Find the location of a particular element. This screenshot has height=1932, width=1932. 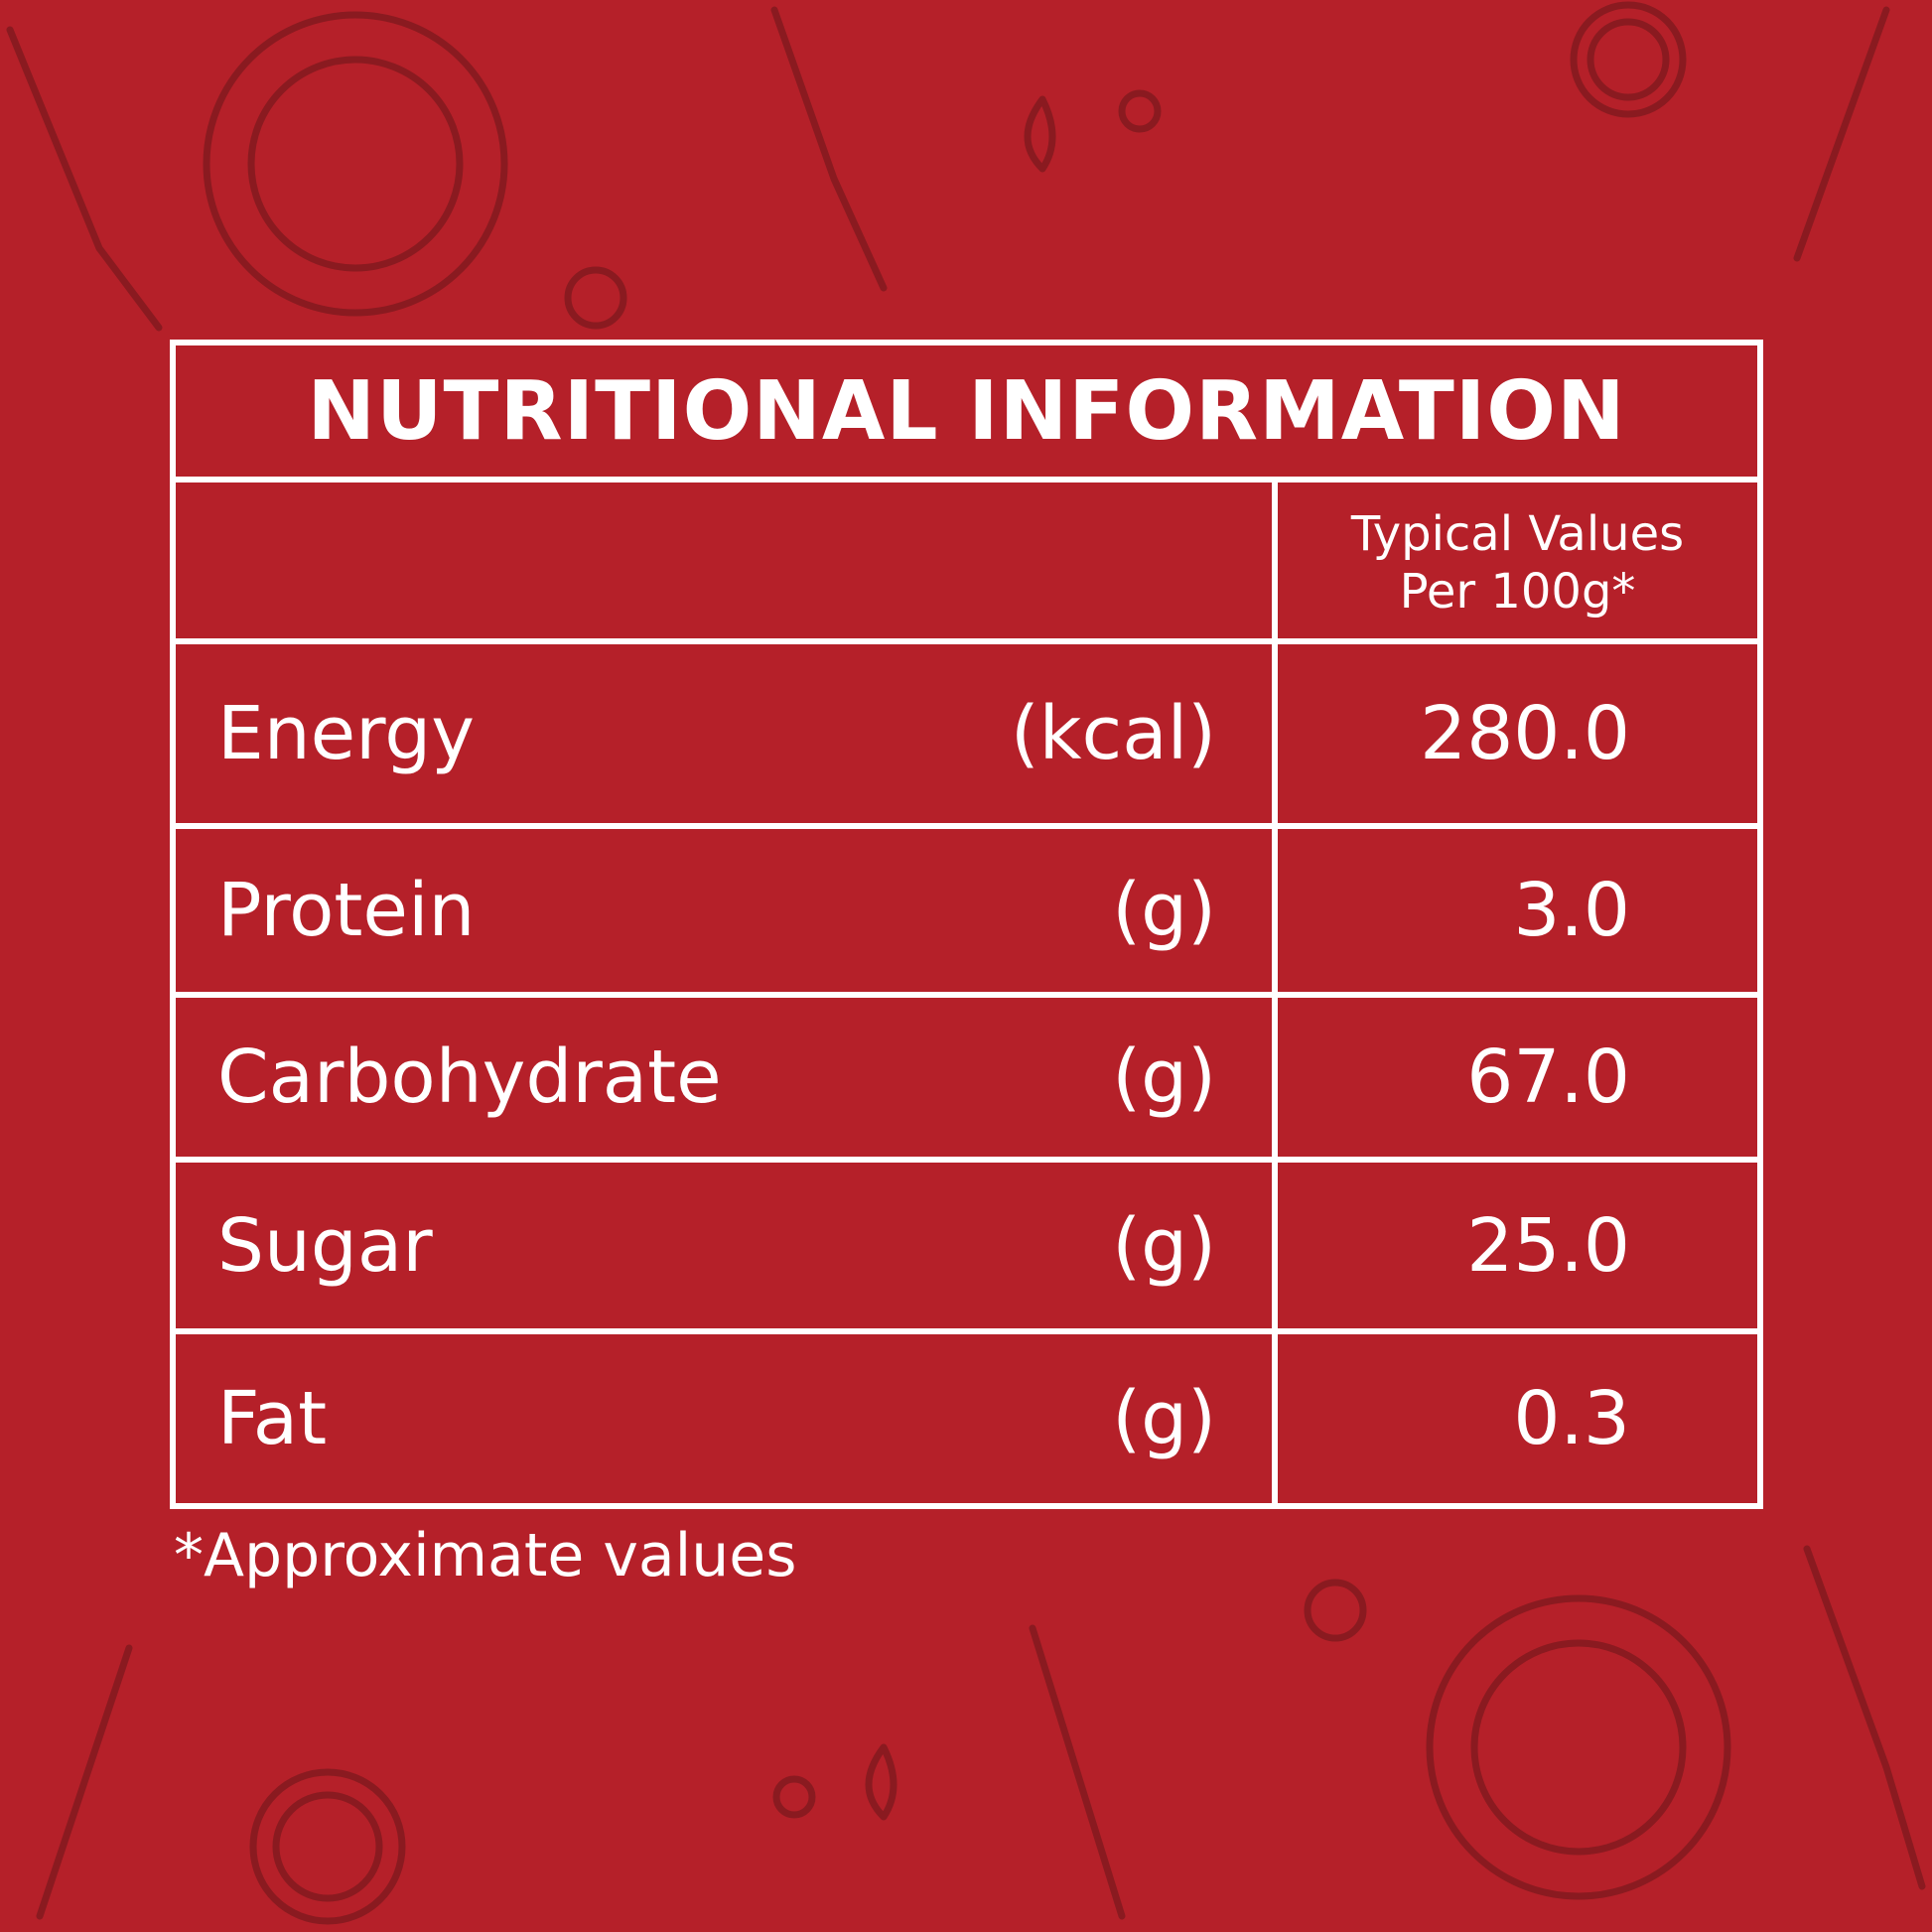

nutrient-label: Fat is located at coordinates (272, 1419).